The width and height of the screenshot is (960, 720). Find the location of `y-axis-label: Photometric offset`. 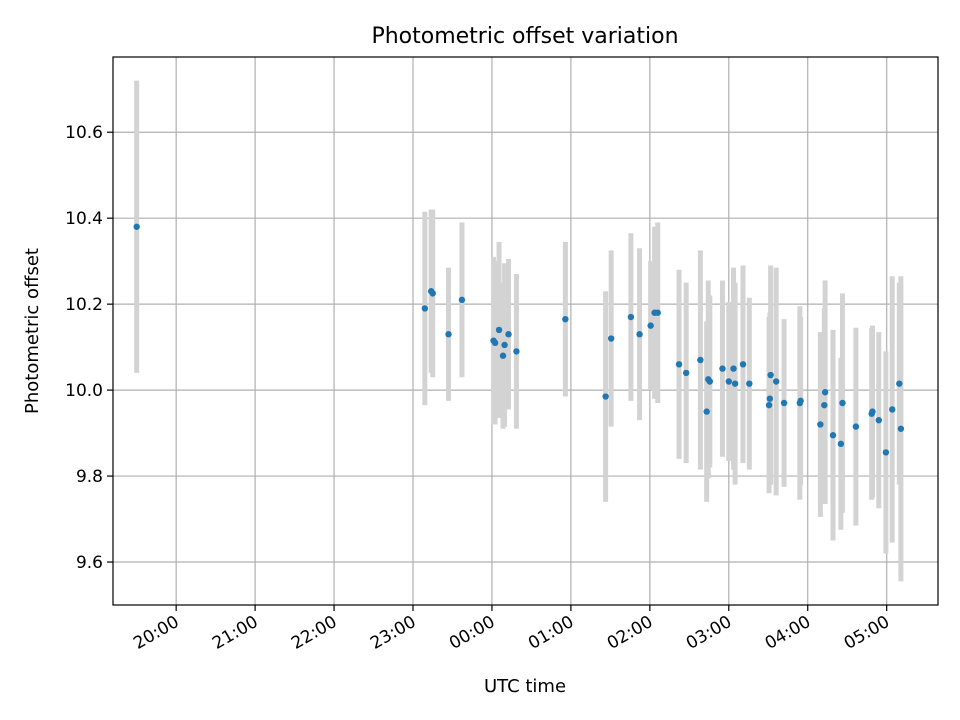

y-axis-label: Photometric offset is located at coordinates (32, 331).